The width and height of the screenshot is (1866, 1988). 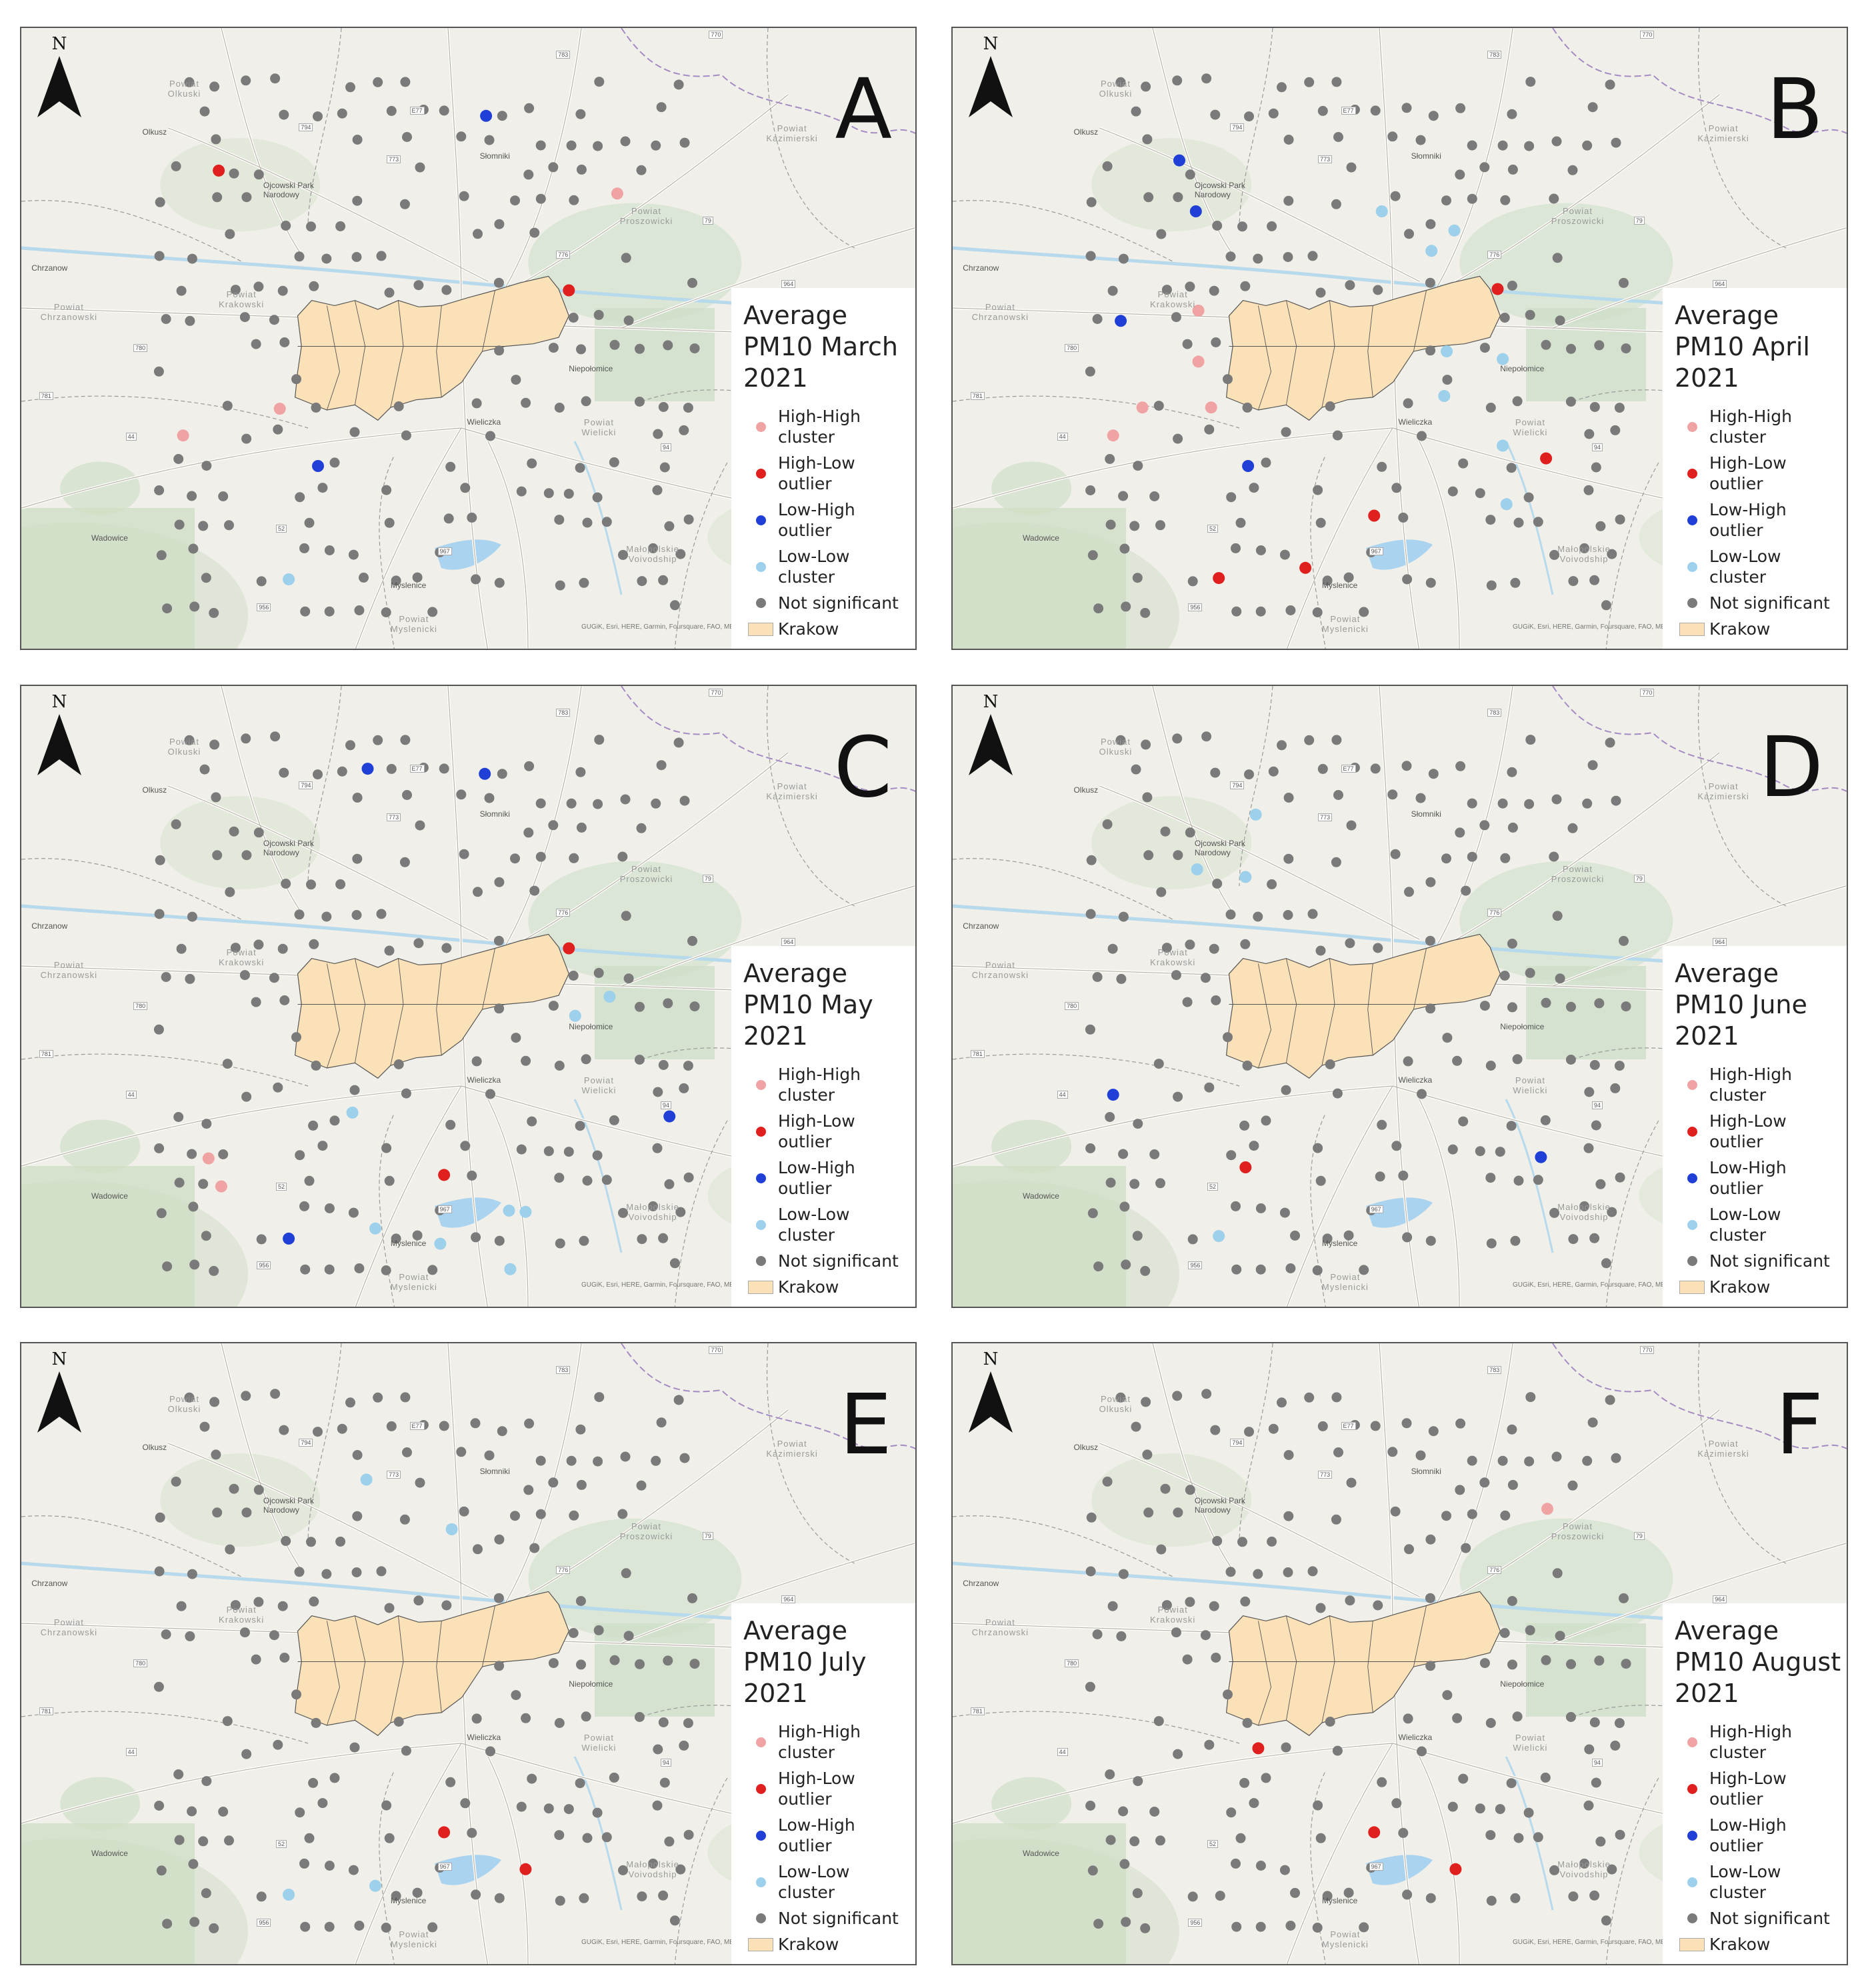 What do you see at coordinates (1116, 747) in the screenshot?
I see `county-label: Powiat Olkuski` at bounding box center [1116, 747].